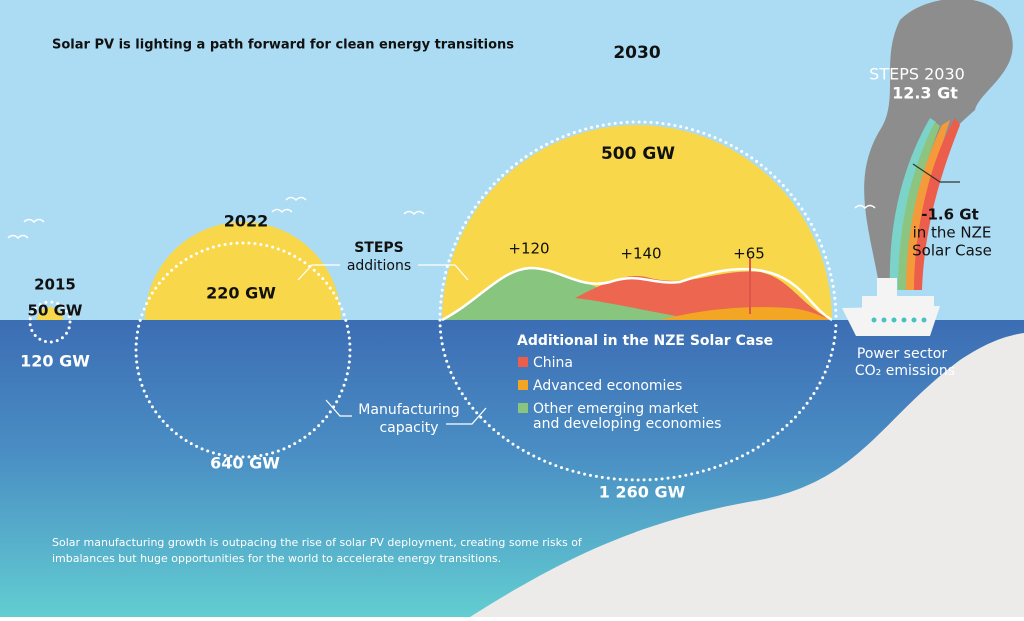 The width and height of the screenshot is (1024, 621). What do you see at coordinates (952, 251) in the screenshot?
I see `emissions-note: Solar Case` at bounding box center [952, 251].